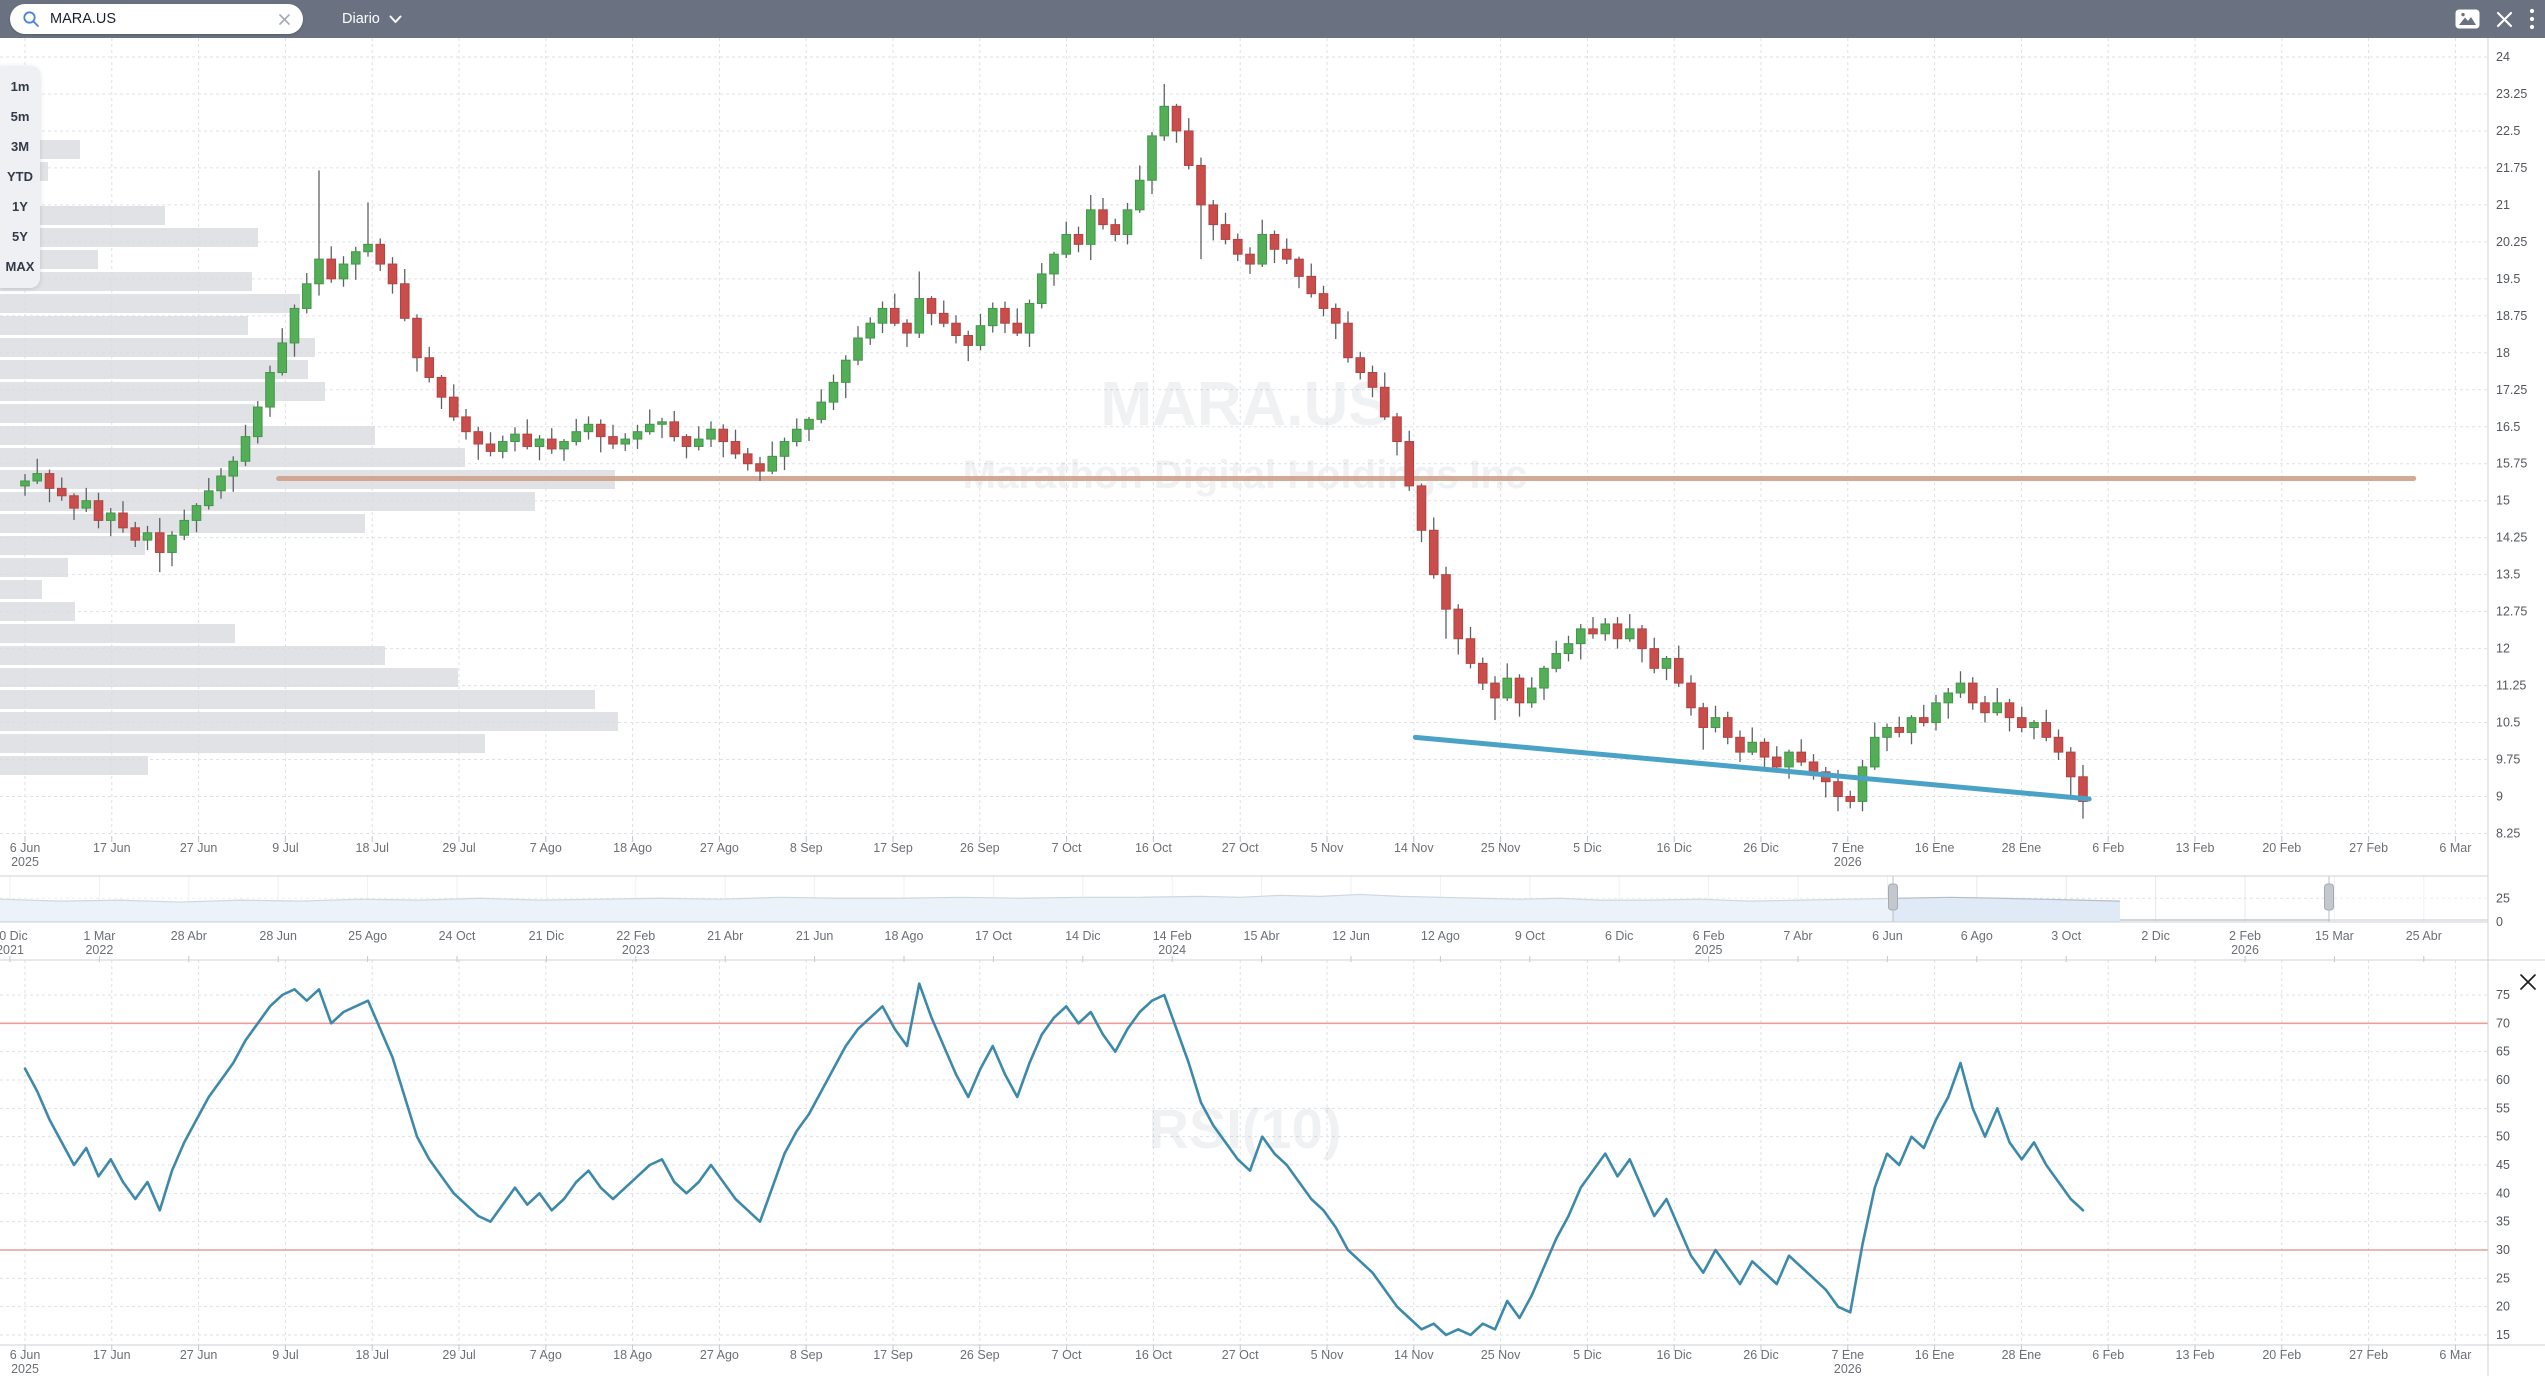  What do you see at coordinates (719, 848) in the screenshot?
I see `svg-text: 27 Ago` at bounding box center [719, 848].